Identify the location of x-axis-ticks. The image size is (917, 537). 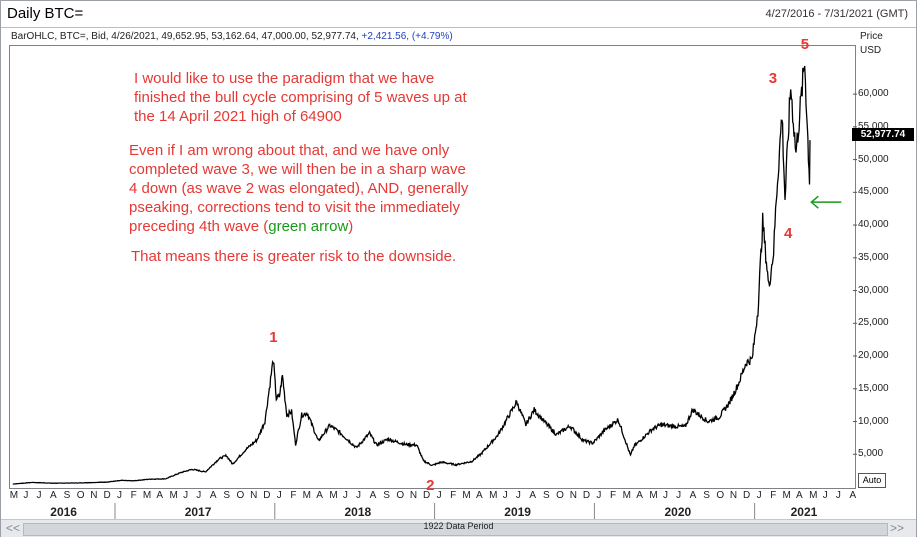
(435, 511).